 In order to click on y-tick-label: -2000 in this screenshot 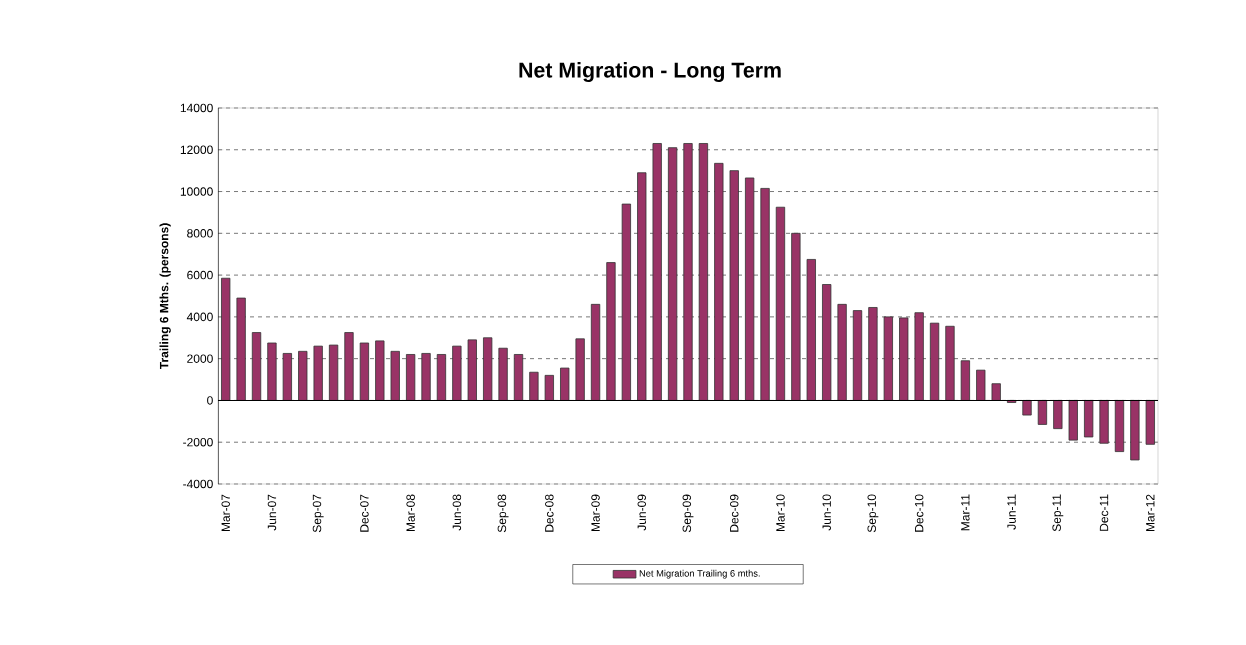, I will do `click(198, 442)`.